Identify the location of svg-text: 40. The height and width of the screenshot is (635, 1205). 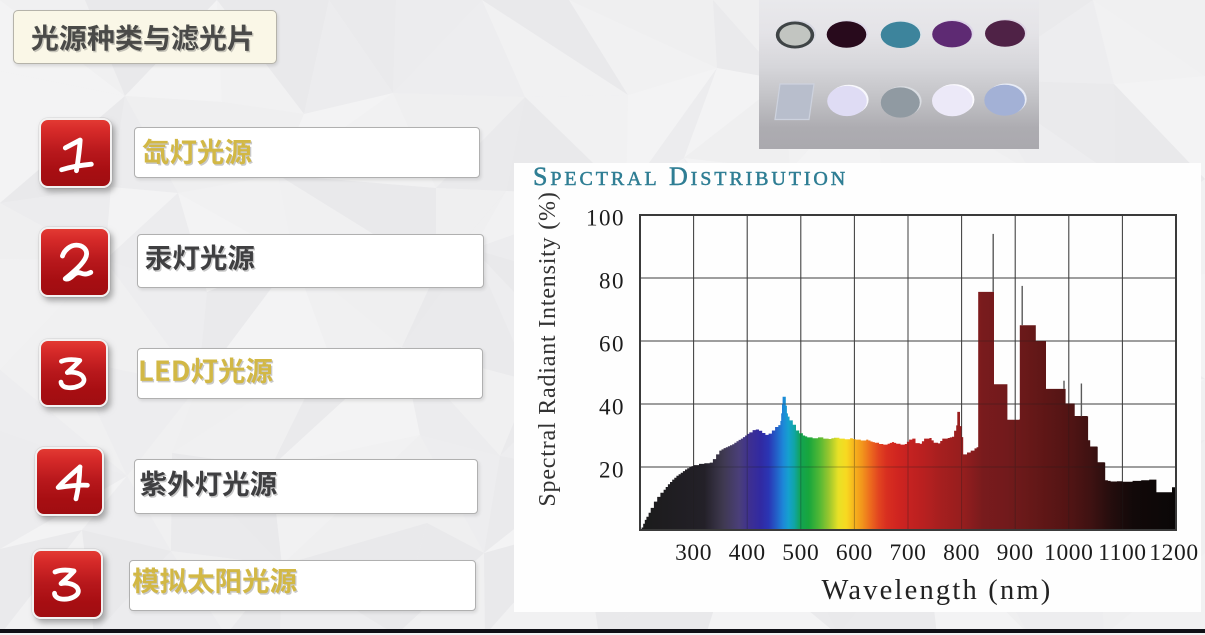
(612, 407).